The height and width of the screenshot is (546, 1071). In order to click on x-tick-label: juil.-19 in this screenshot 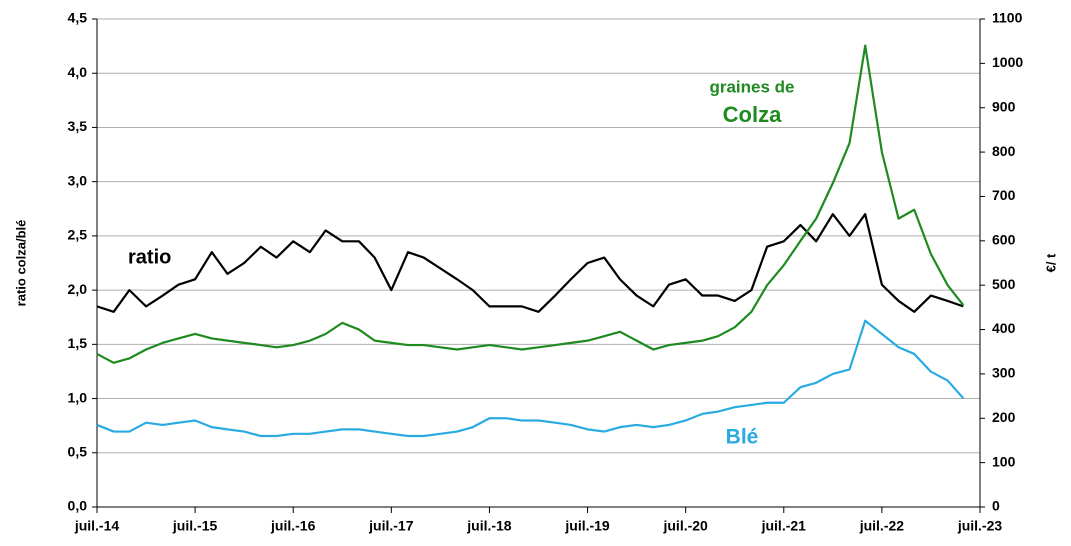, I will do `click(587, 526)`.